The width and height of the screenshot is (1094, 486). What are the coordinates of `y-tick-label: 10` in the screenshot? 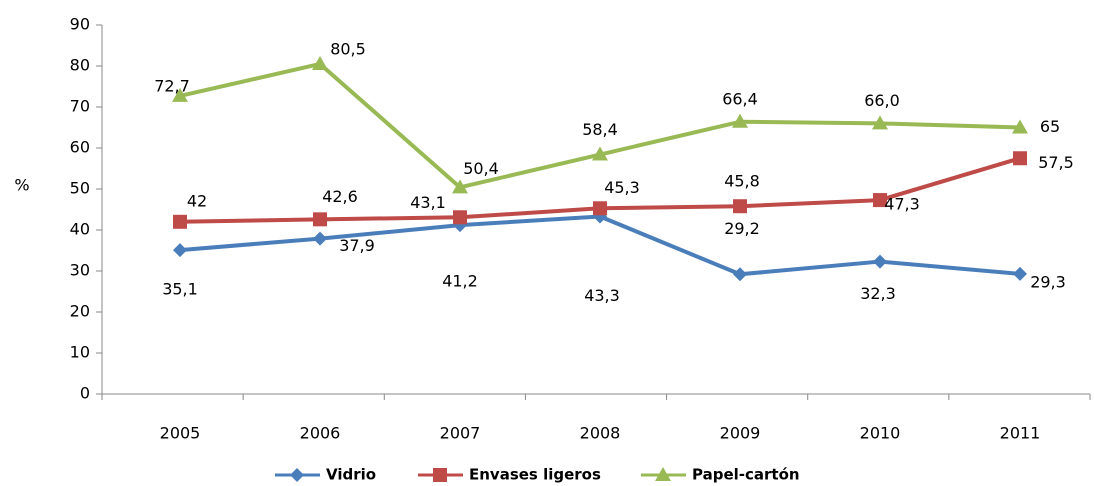 It's located at (80, 352).